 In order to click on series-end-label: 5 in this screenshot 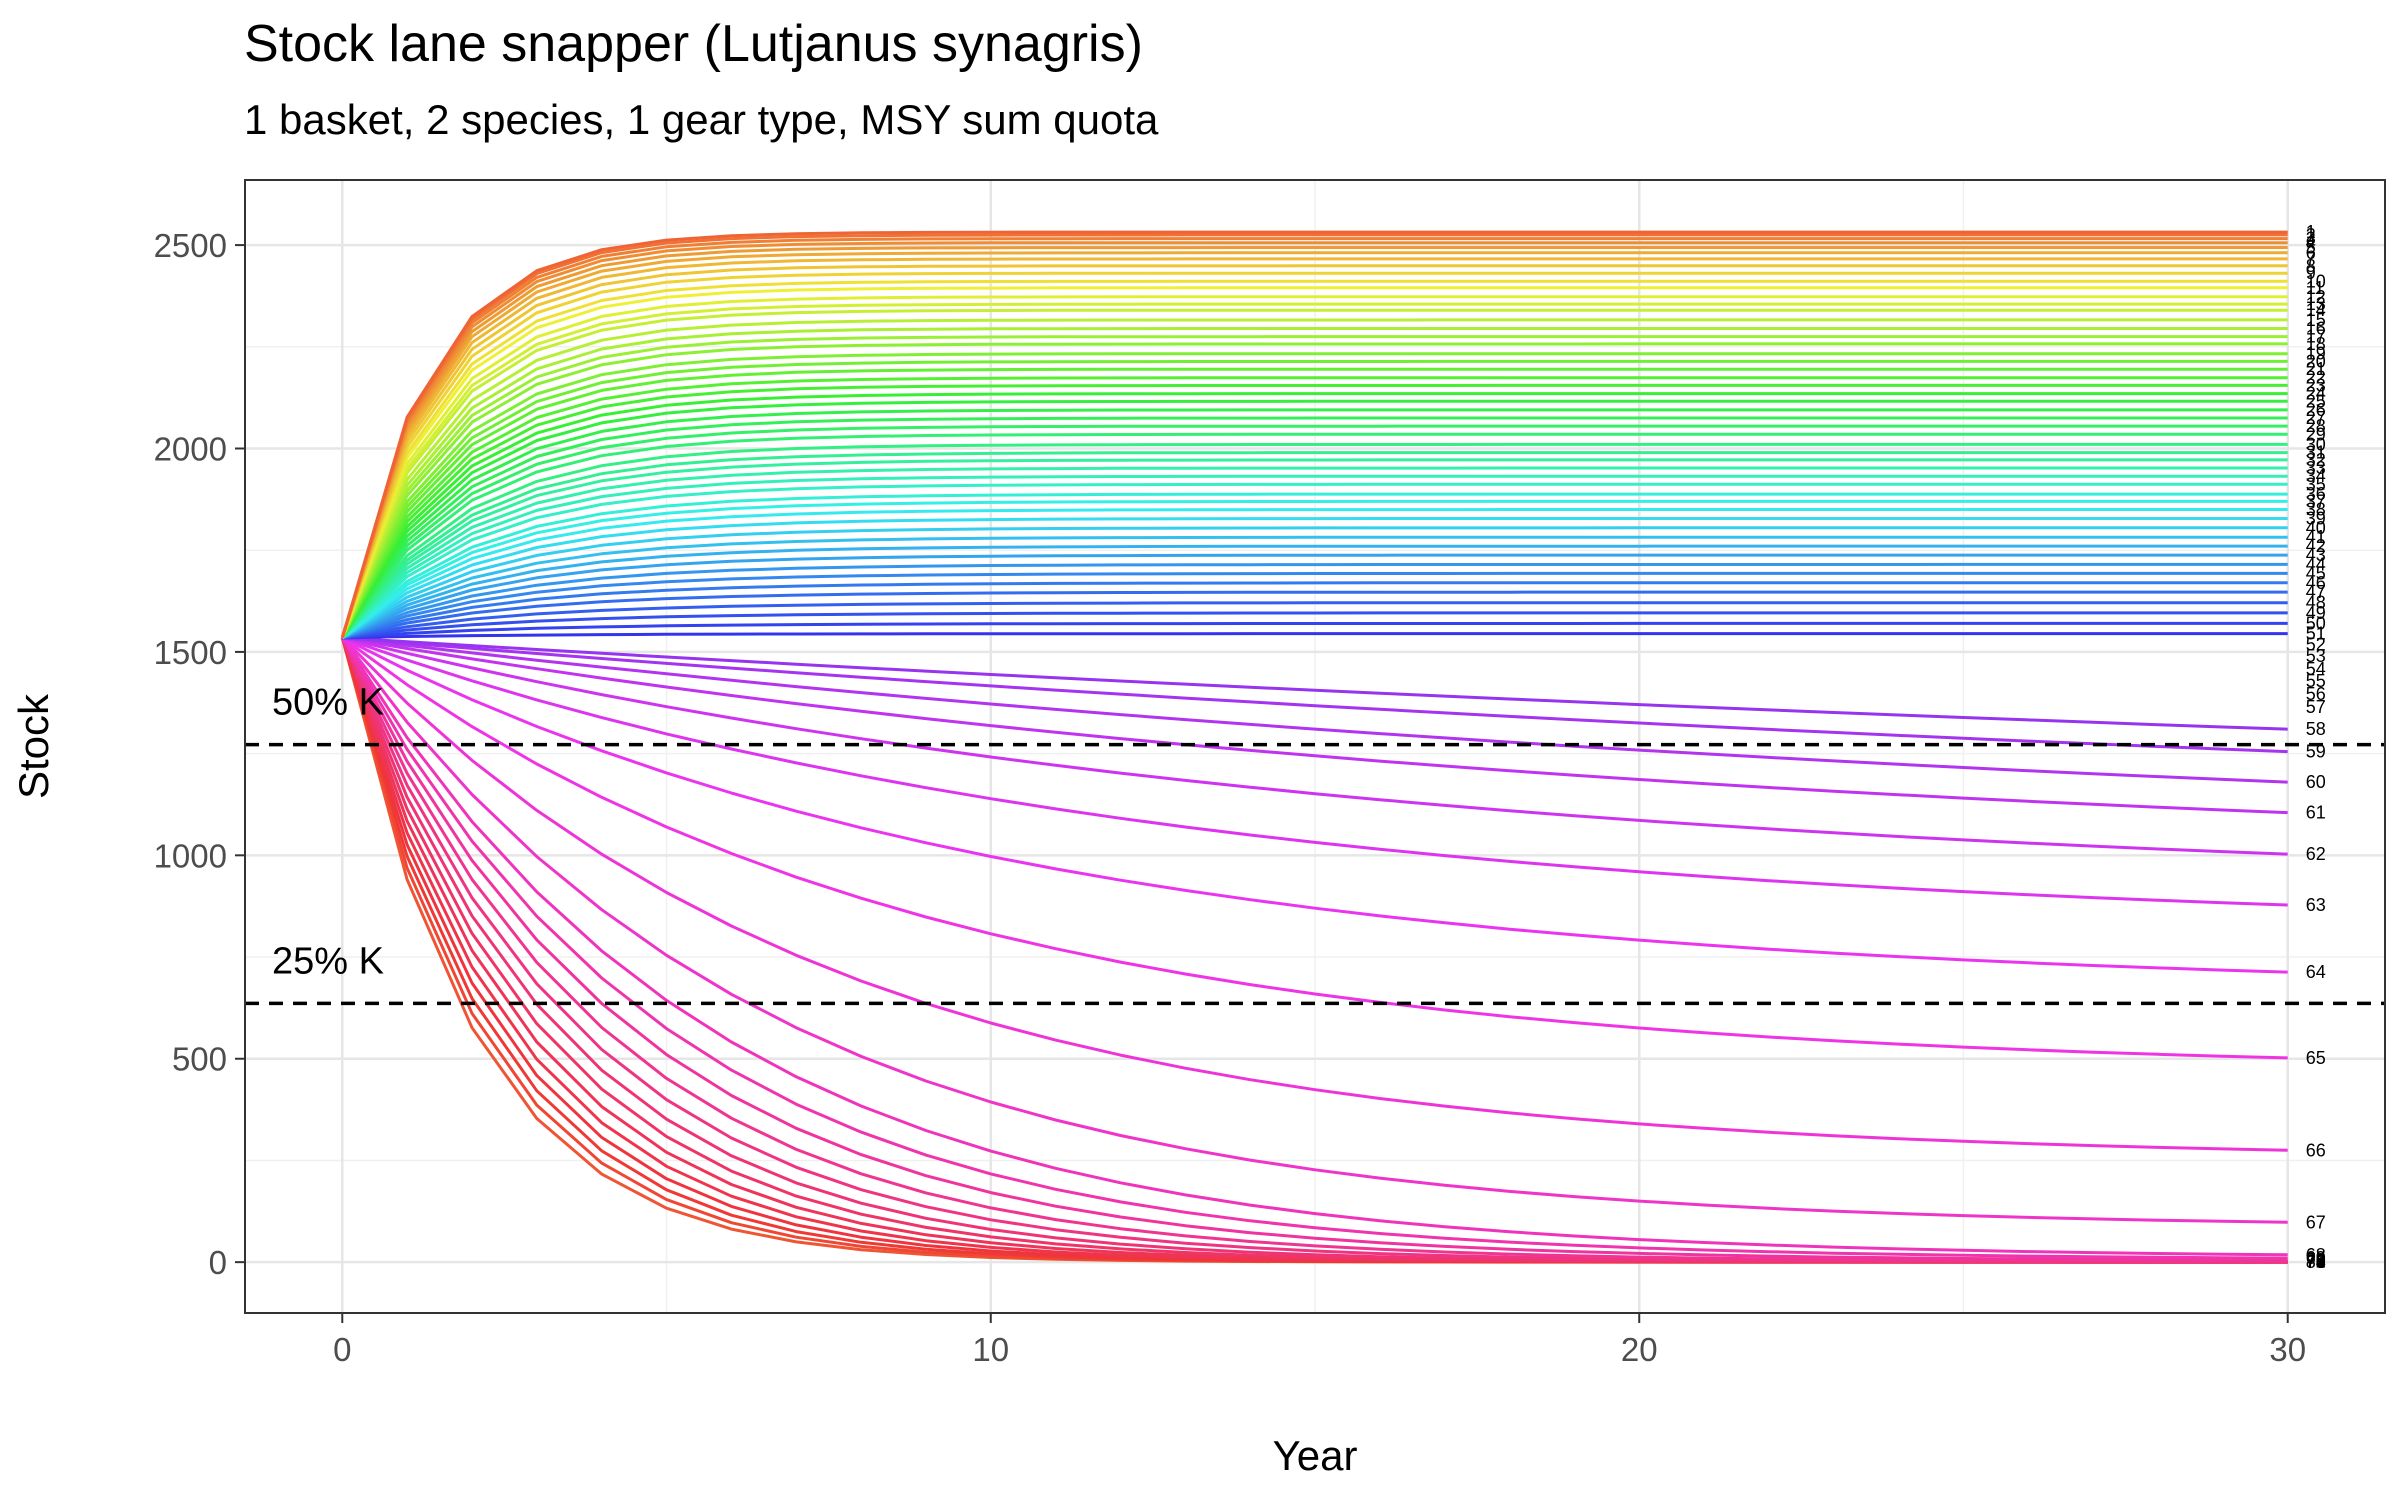, I will do `click(2311, 248)`.